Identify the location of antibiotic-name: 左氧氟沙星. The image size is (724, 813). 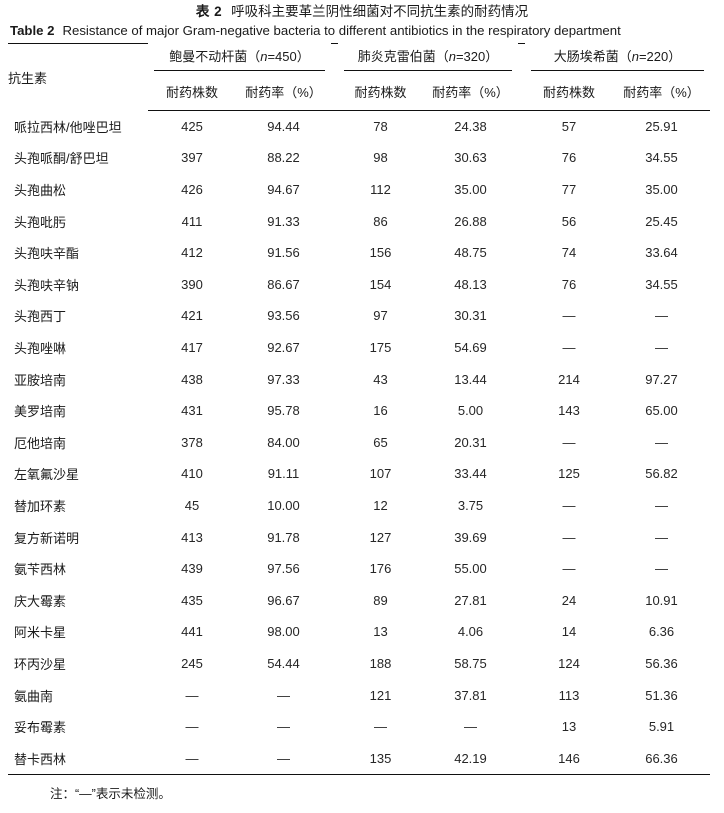
(47, 475).